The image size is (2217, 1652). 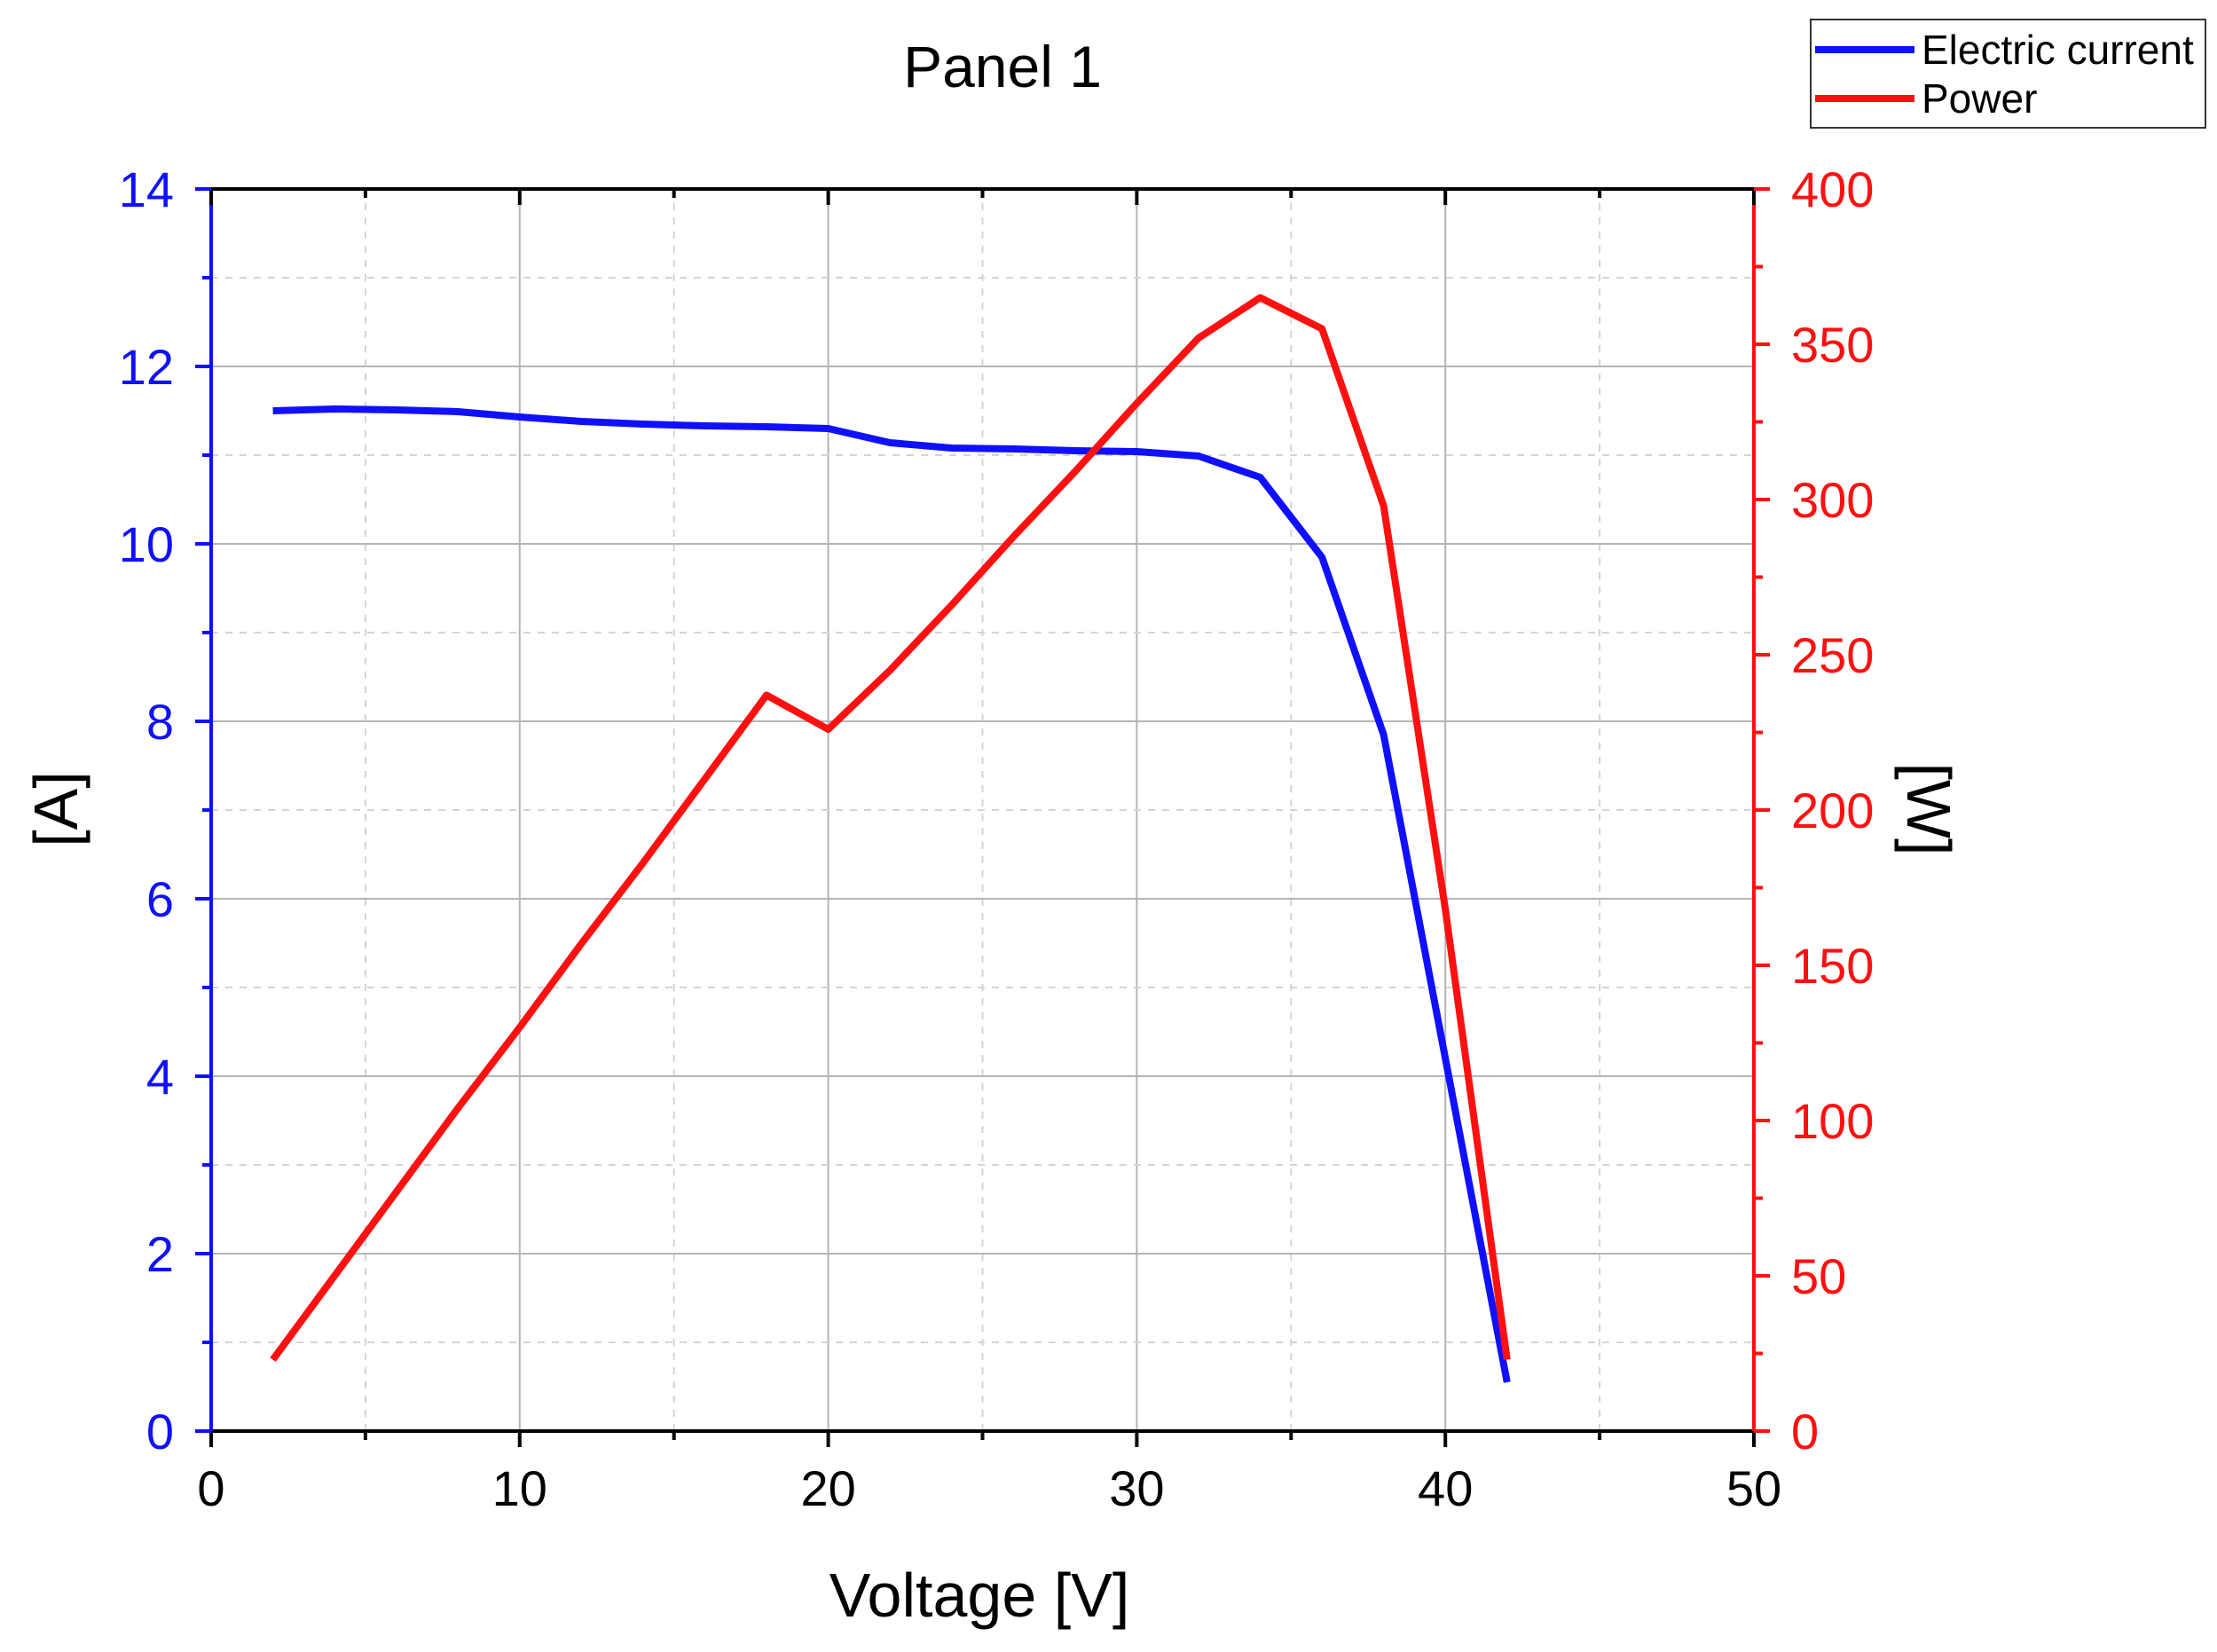 I want to click on y-left-tick-label: 8, so click(x=160, y=722).